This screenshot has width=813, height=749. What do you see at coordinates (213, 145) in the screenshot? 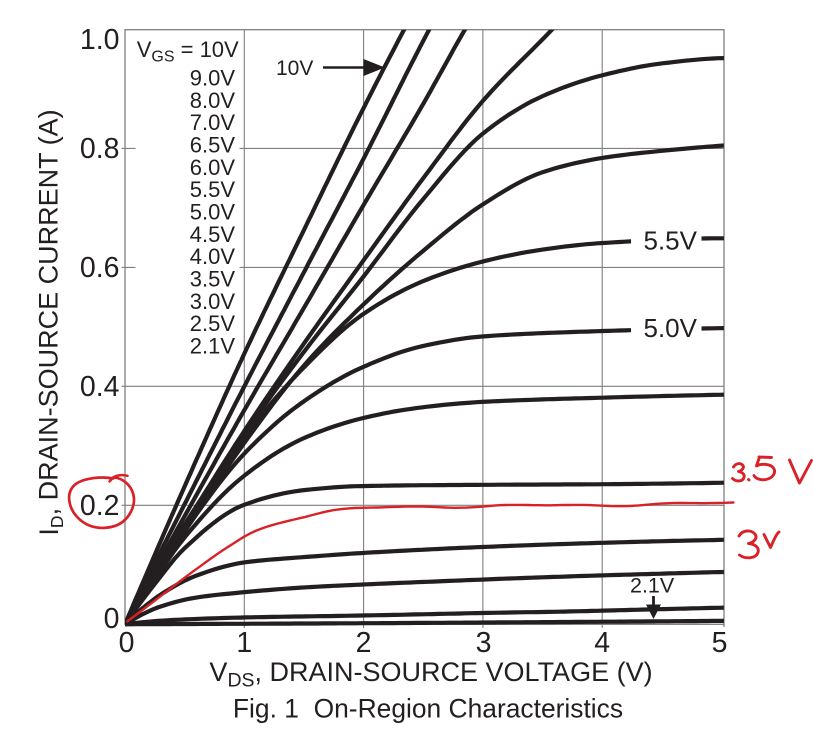
I see `svg-text: 6.5V` at bounding box center [213, 145].